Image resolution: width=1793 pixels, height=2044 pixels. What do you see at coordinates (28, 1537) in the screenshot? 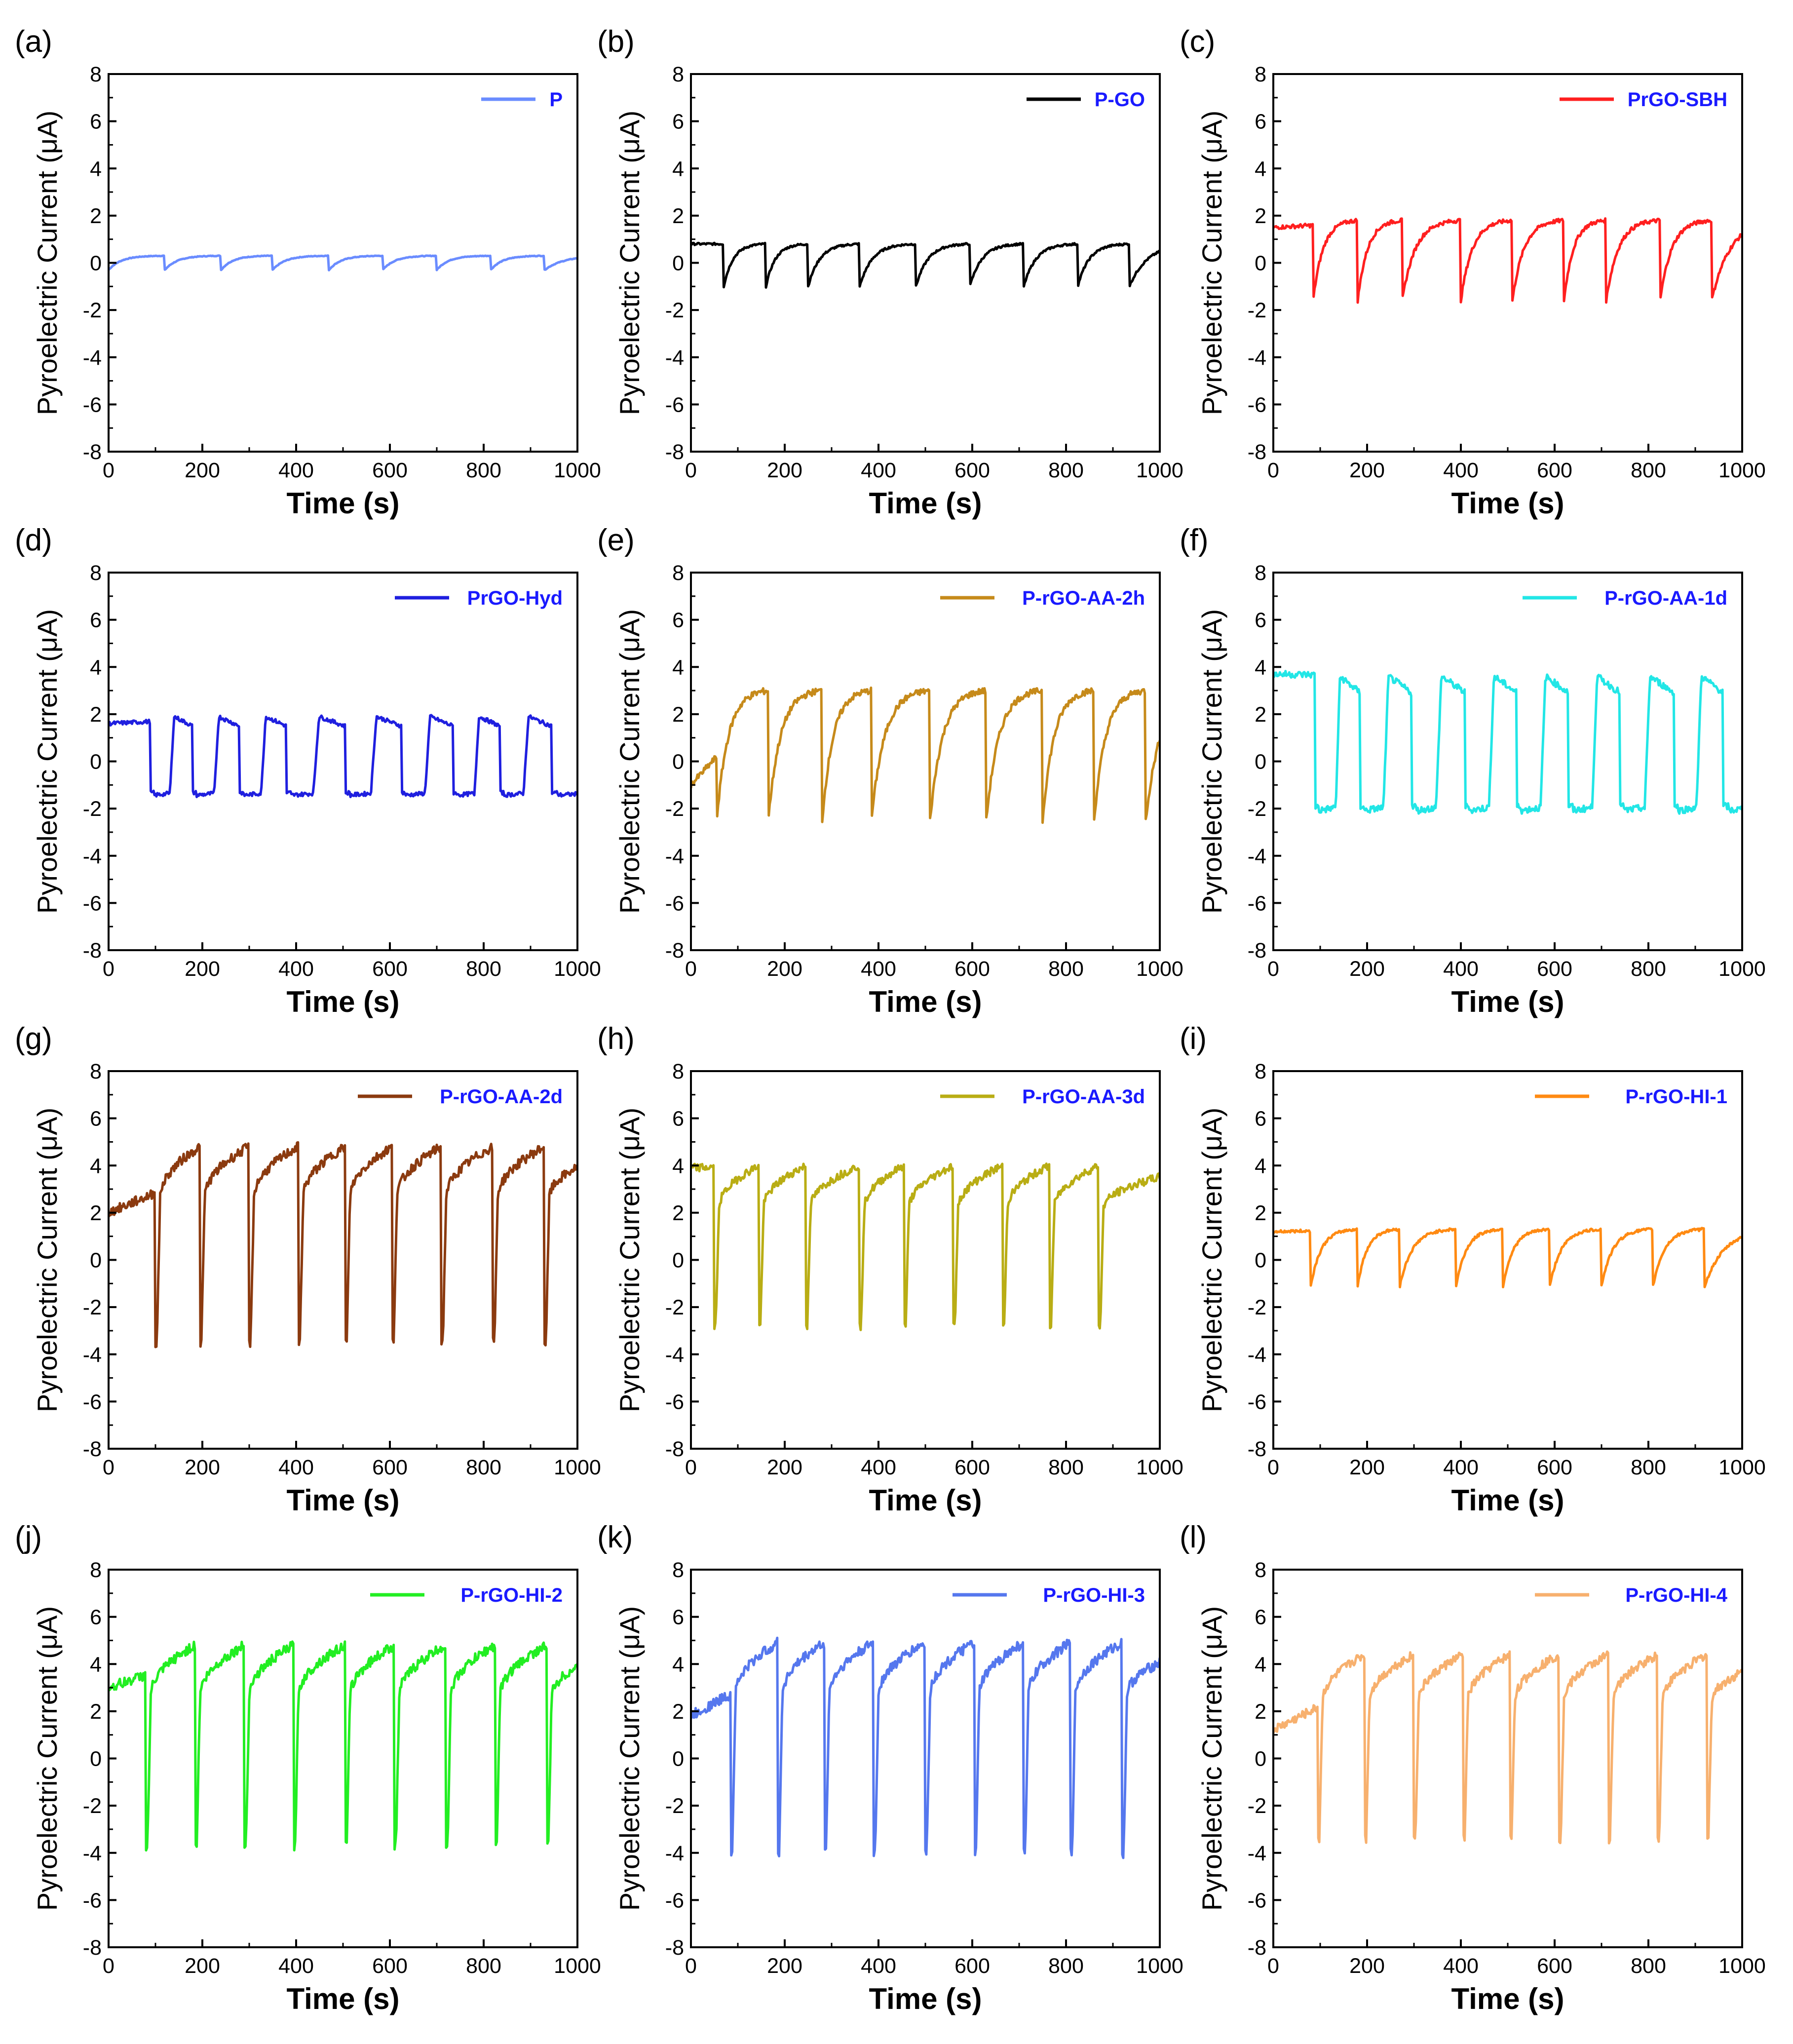
I see `panel-label: (j)` at bounding box center [28, 1537].